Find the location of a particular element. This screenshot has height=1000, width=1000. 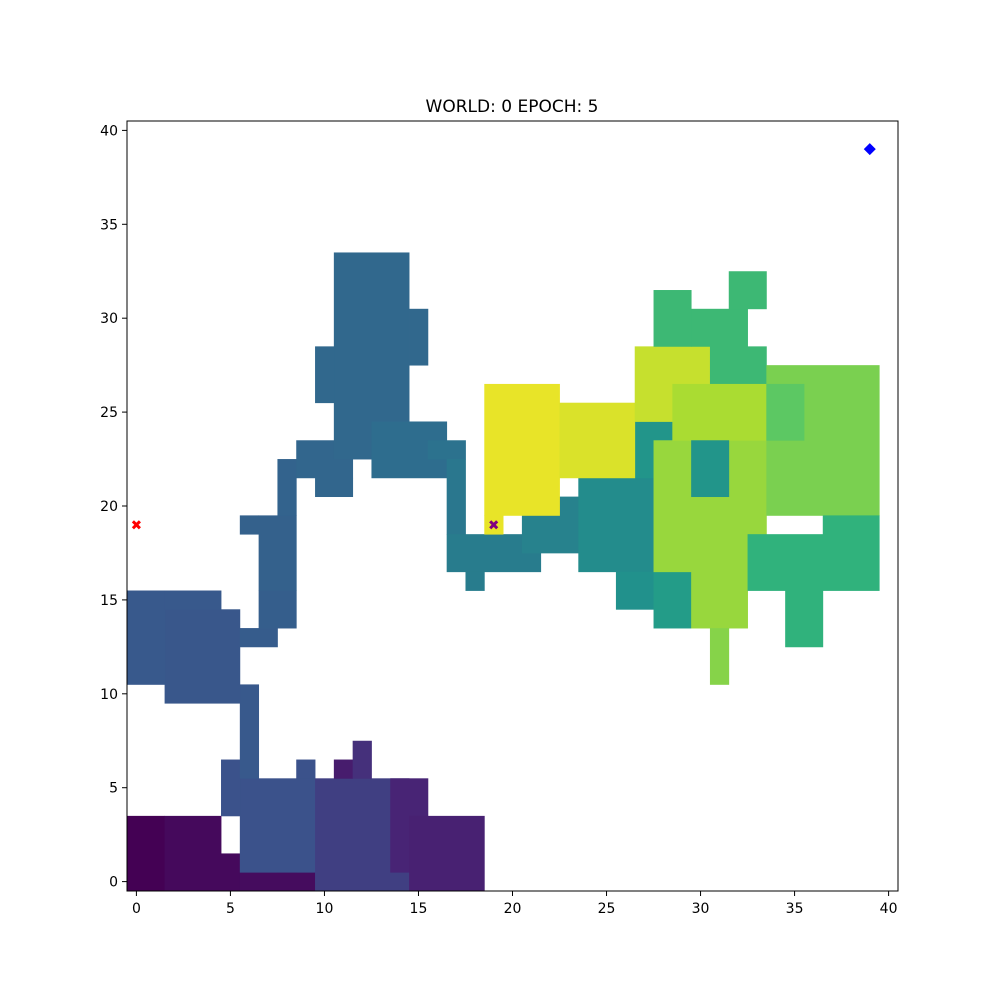

chart-title: WORLD: 0 EPOCH: 5 is located at coordinates (512, 107).